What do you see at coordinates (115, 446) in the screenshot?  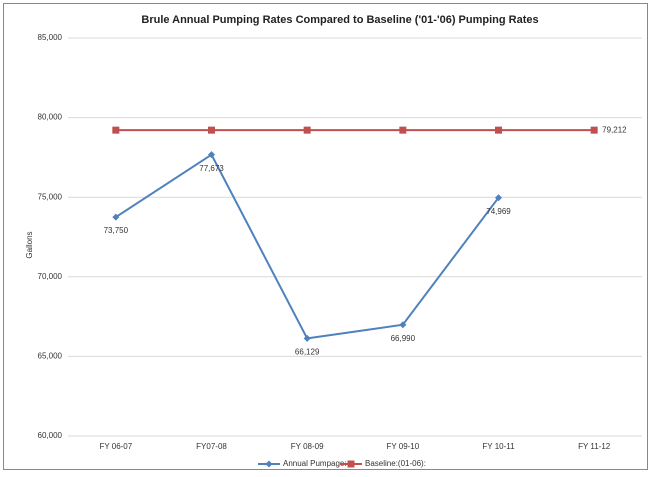 I see `x-tick-label: FY 06-07` at bounding box center [115, 446].